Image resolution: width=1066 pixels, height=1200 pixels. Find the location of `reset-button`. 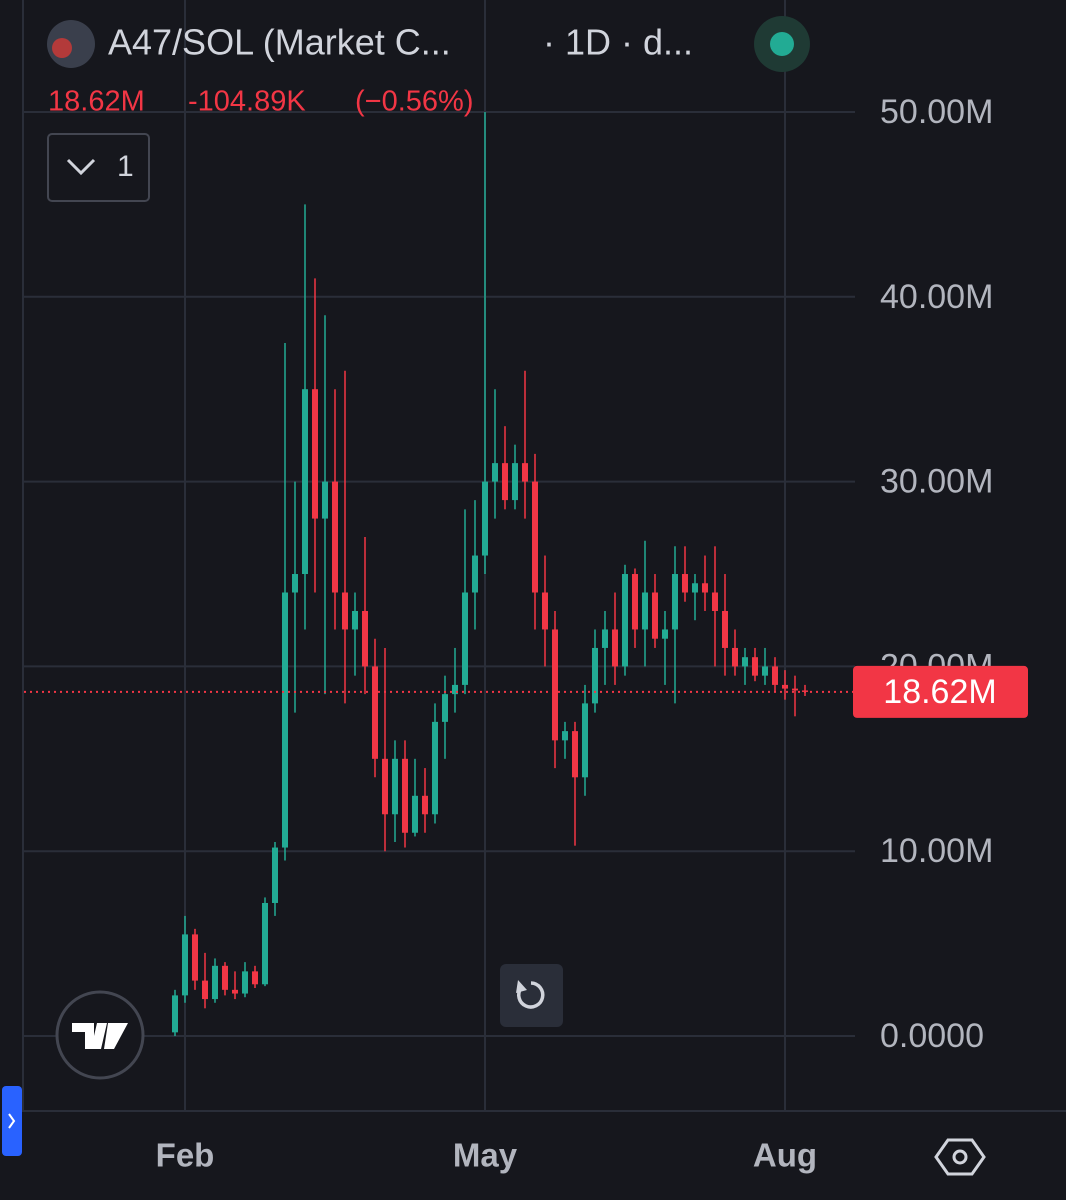

reset-button is located at coordinates (531, 995).